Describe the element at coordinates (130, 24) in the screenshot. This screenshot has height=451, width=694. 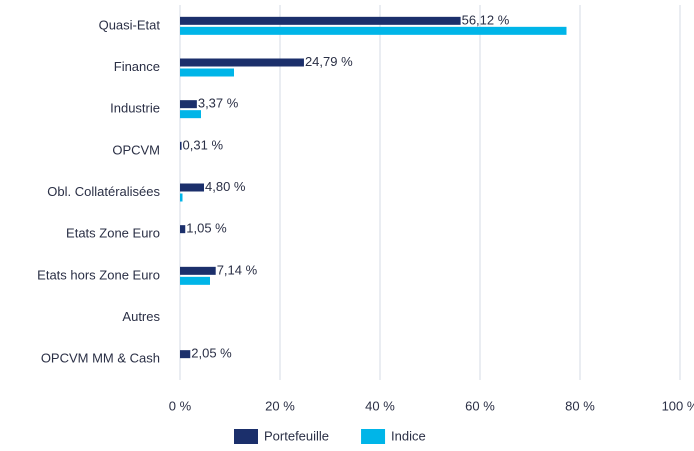
I see `y-tick-label: Quasi-Etat` at that location.